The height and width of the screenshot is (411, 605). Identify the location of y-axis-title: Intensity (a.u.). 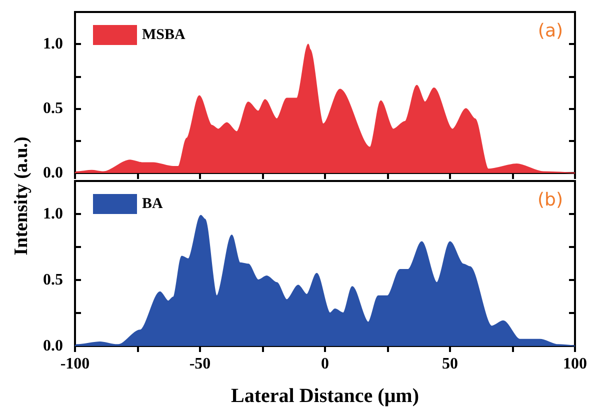
(22, 196).